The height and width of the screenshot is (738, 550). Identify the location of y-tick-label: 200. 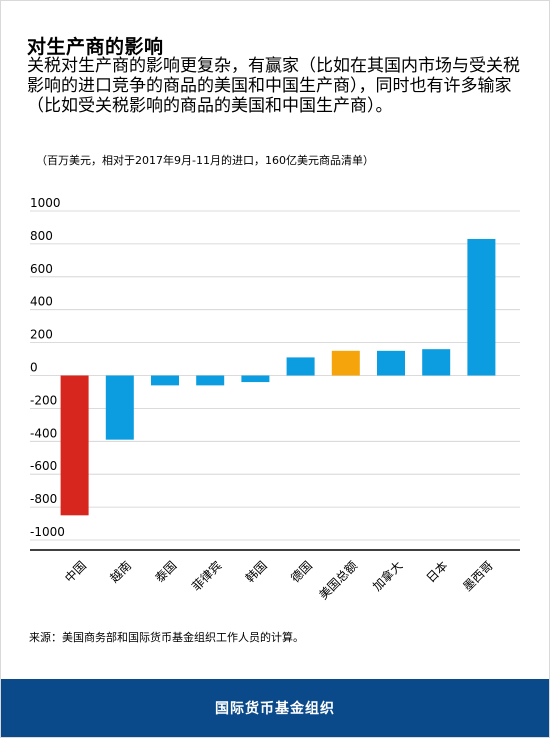
(41, 335).